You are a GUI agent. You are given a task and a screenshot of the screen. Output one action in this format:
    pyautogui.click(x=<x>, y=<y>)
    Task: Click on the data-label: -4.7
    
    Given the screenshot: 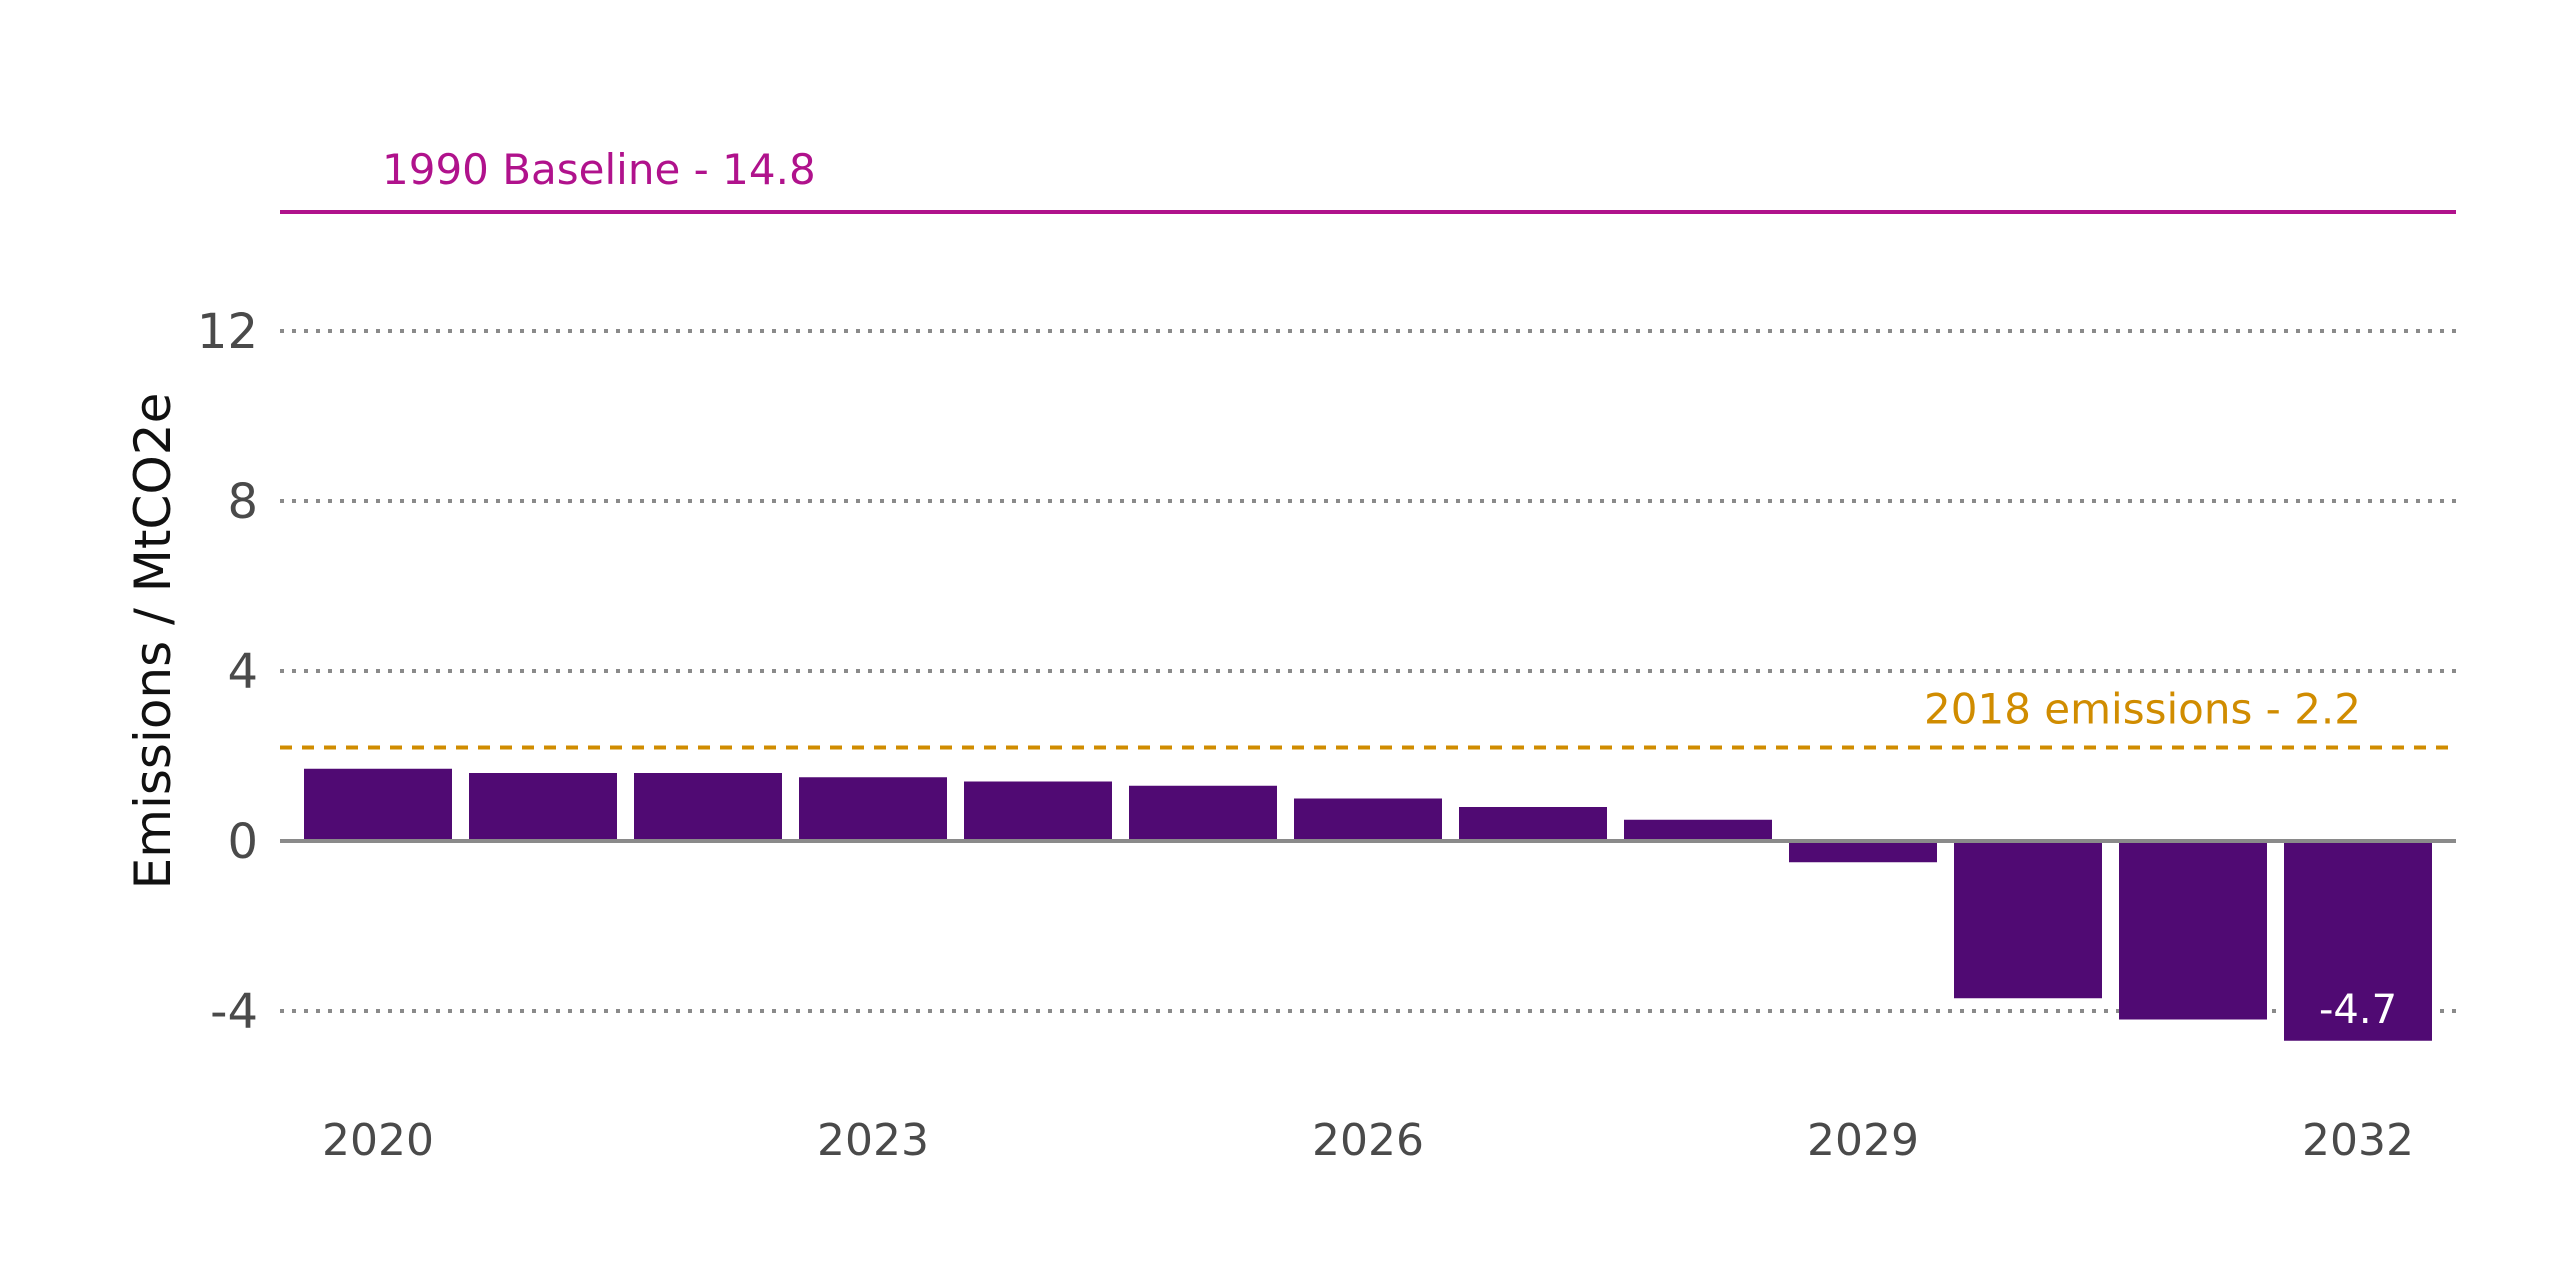 What is the action you would take?
    pyautogui.click(x=2358, y=1010)
    